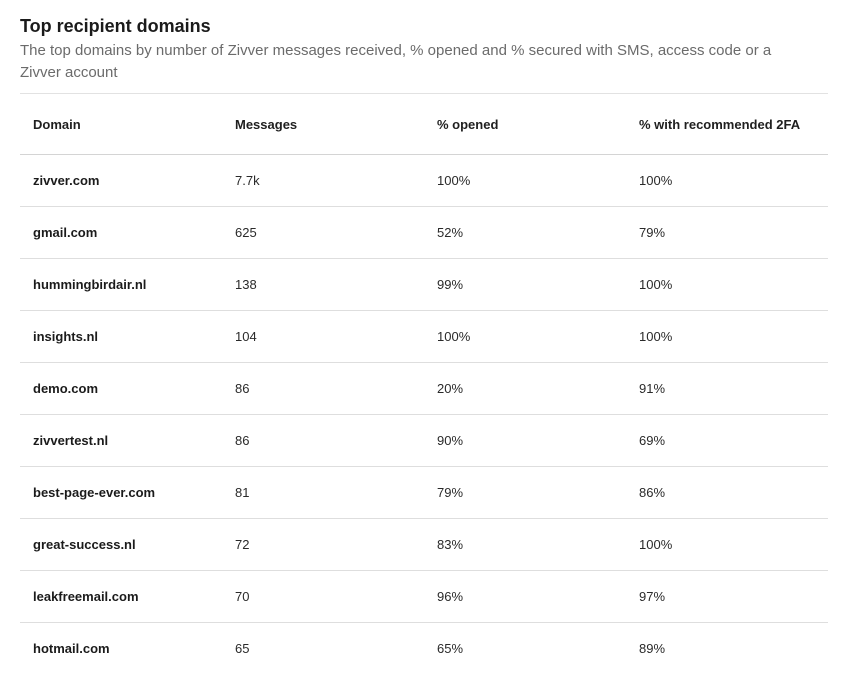 The width and height of the screenshot is (850, 675). Describe the element at coordinates (424, 649) in the screenshot. I see `table-row: hotmail.com 65 65% 89%` at that location.